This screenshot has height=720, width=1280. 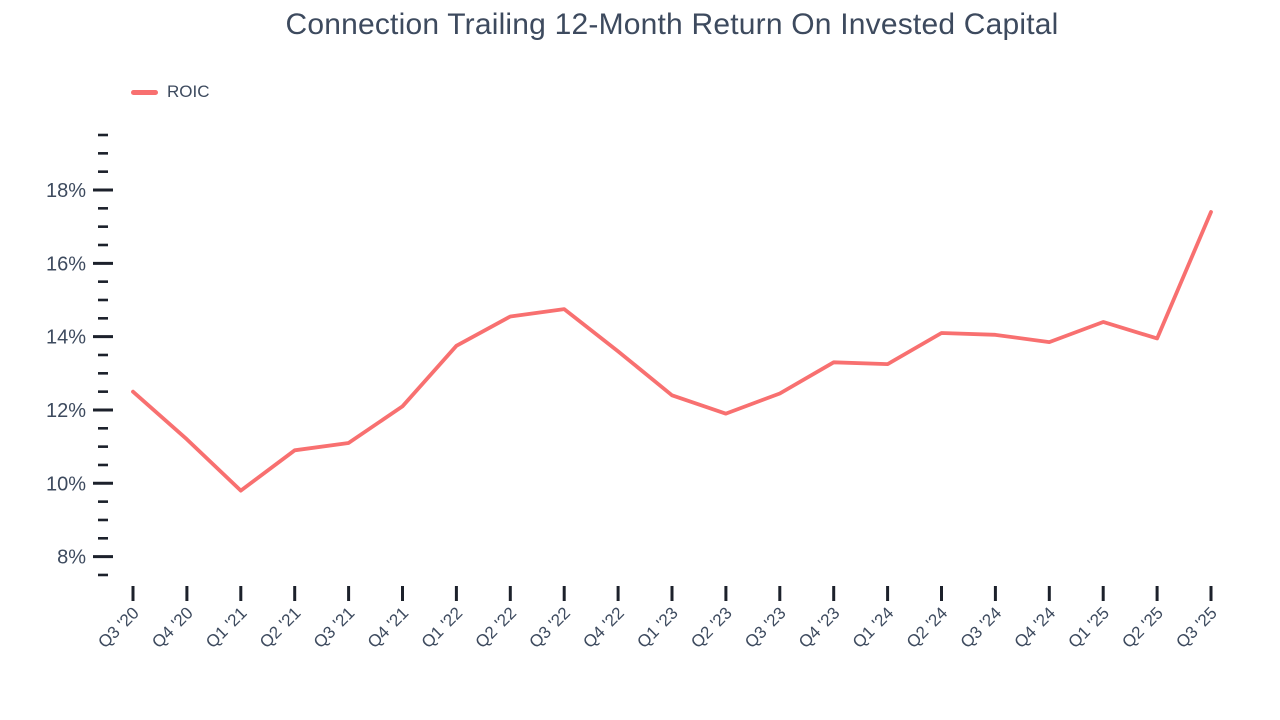 I want to click on x-tick-label: Q1 '23, so click(x=657, y=627).